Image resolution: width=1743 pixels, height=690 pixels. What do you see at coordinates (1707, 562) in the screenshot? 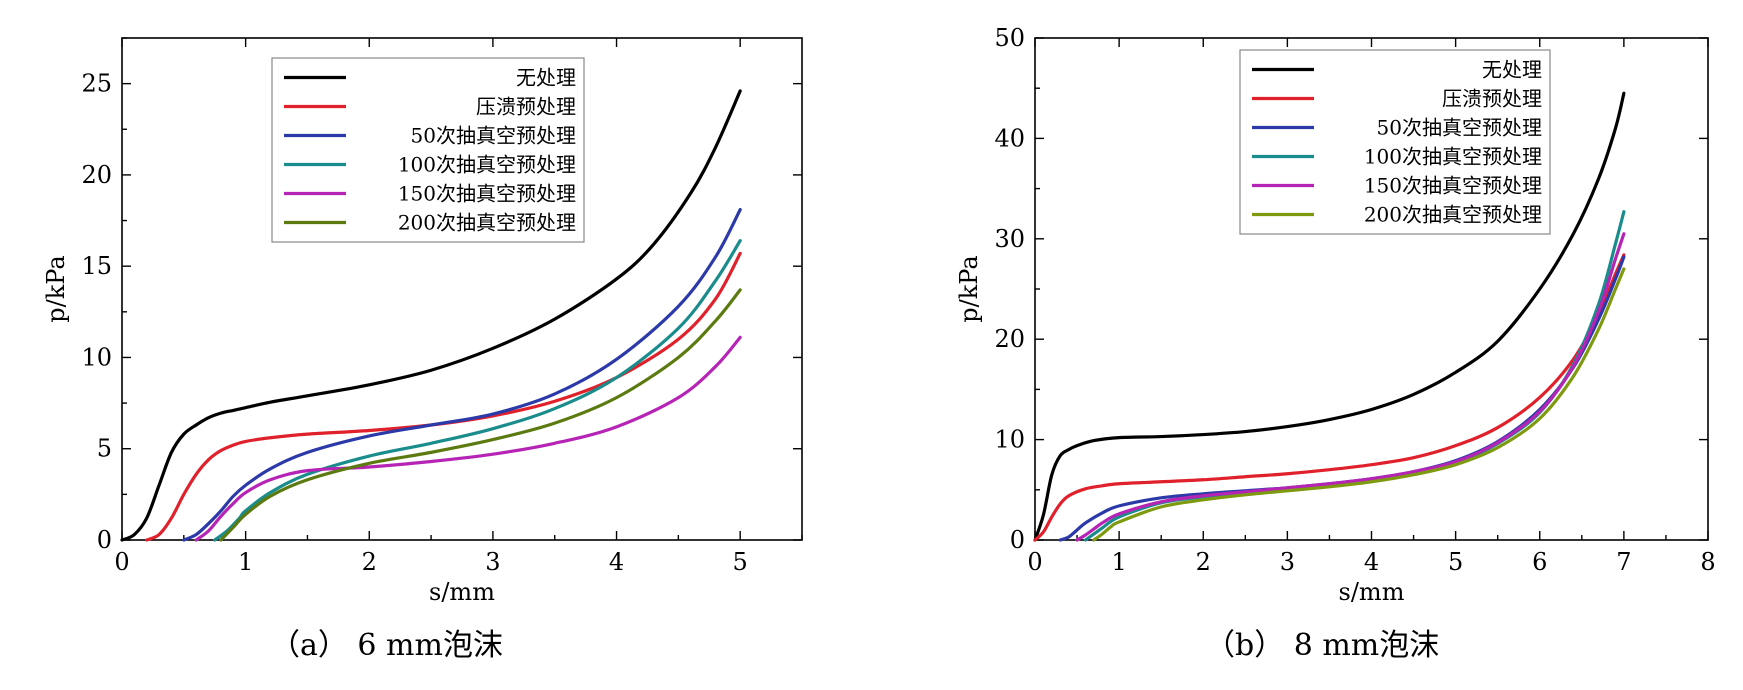
I see `x-tick-label: 8` at bounding box center [1707, 562].